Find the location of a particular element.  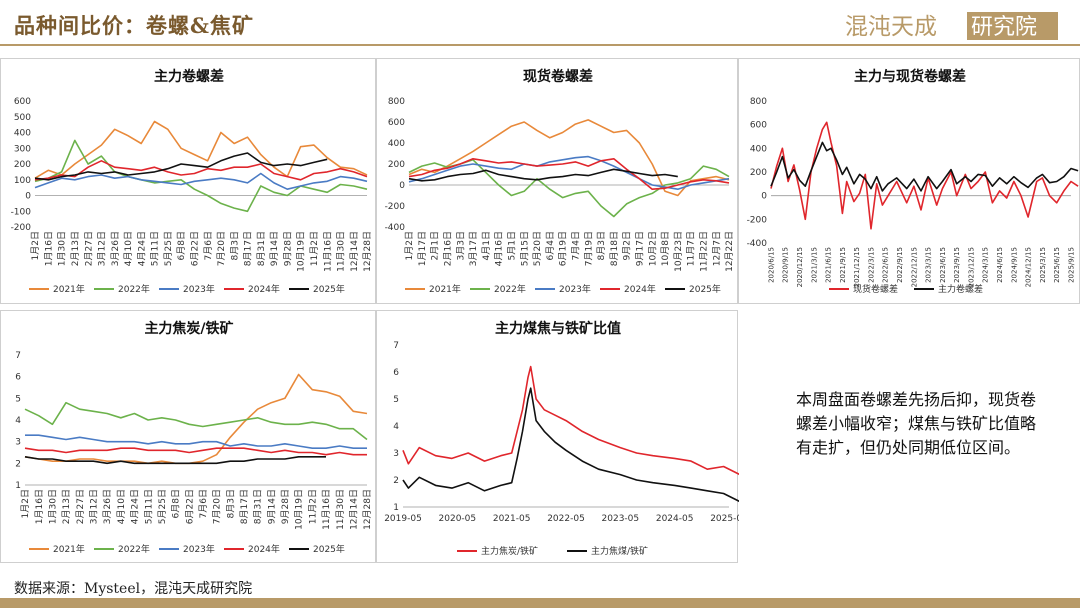

legend-label: 主力卷螺差 is located at coordinates (960, 289).